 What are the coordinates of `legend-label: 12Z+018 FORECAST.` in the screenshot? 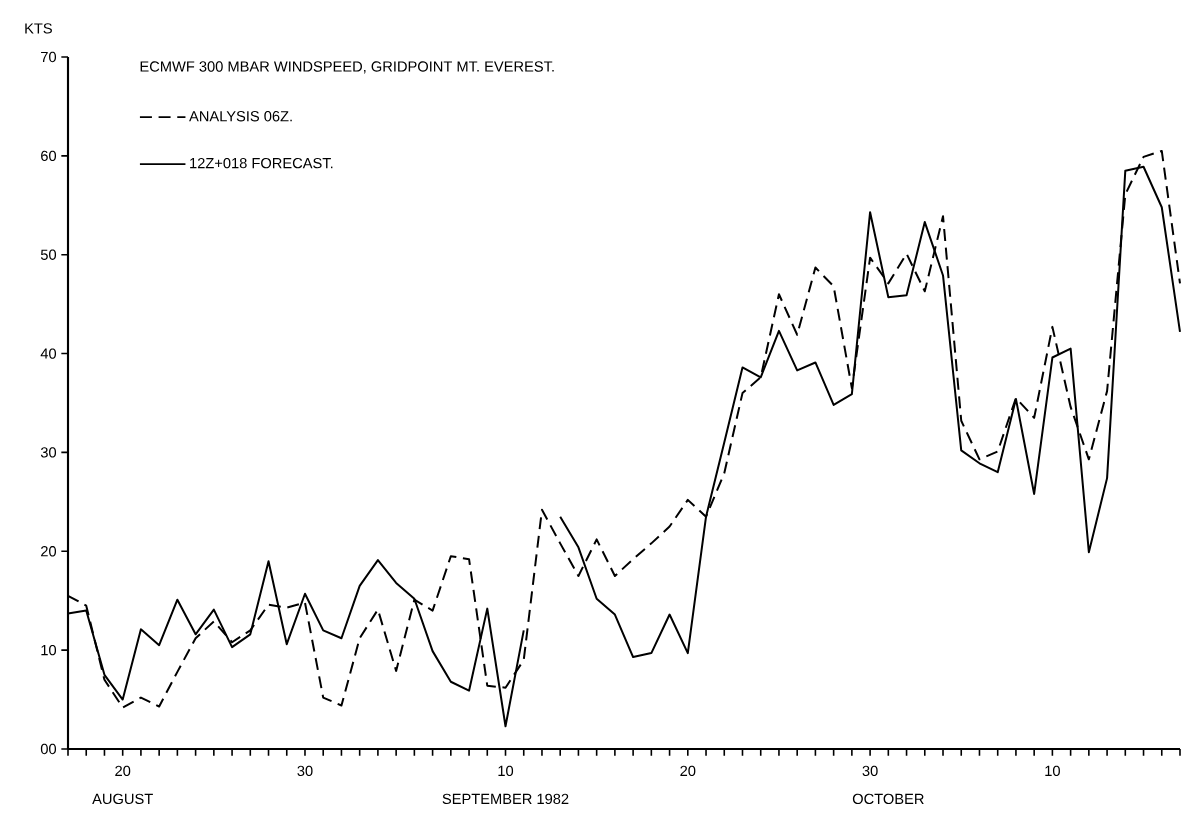 It's located at (261, 163).